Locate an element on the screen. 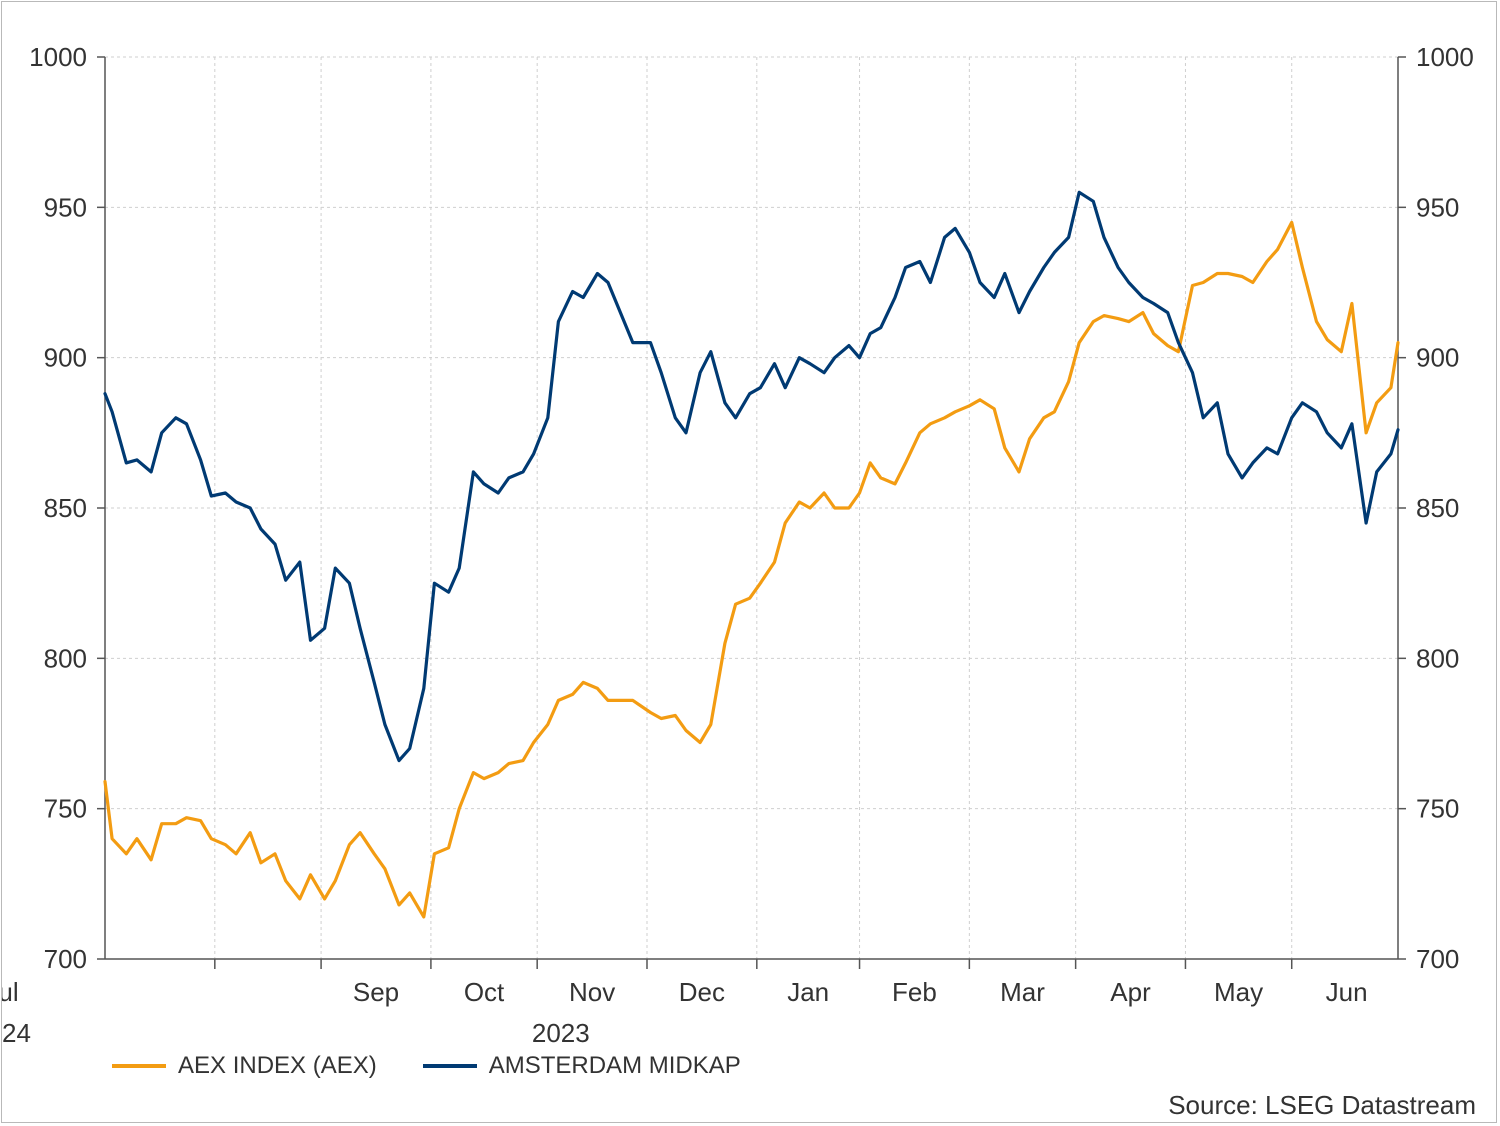 Image resolution: width=1500 pixels, height=1126 pixels. x-tick-label: Nov is located at coordinates (592, 992).